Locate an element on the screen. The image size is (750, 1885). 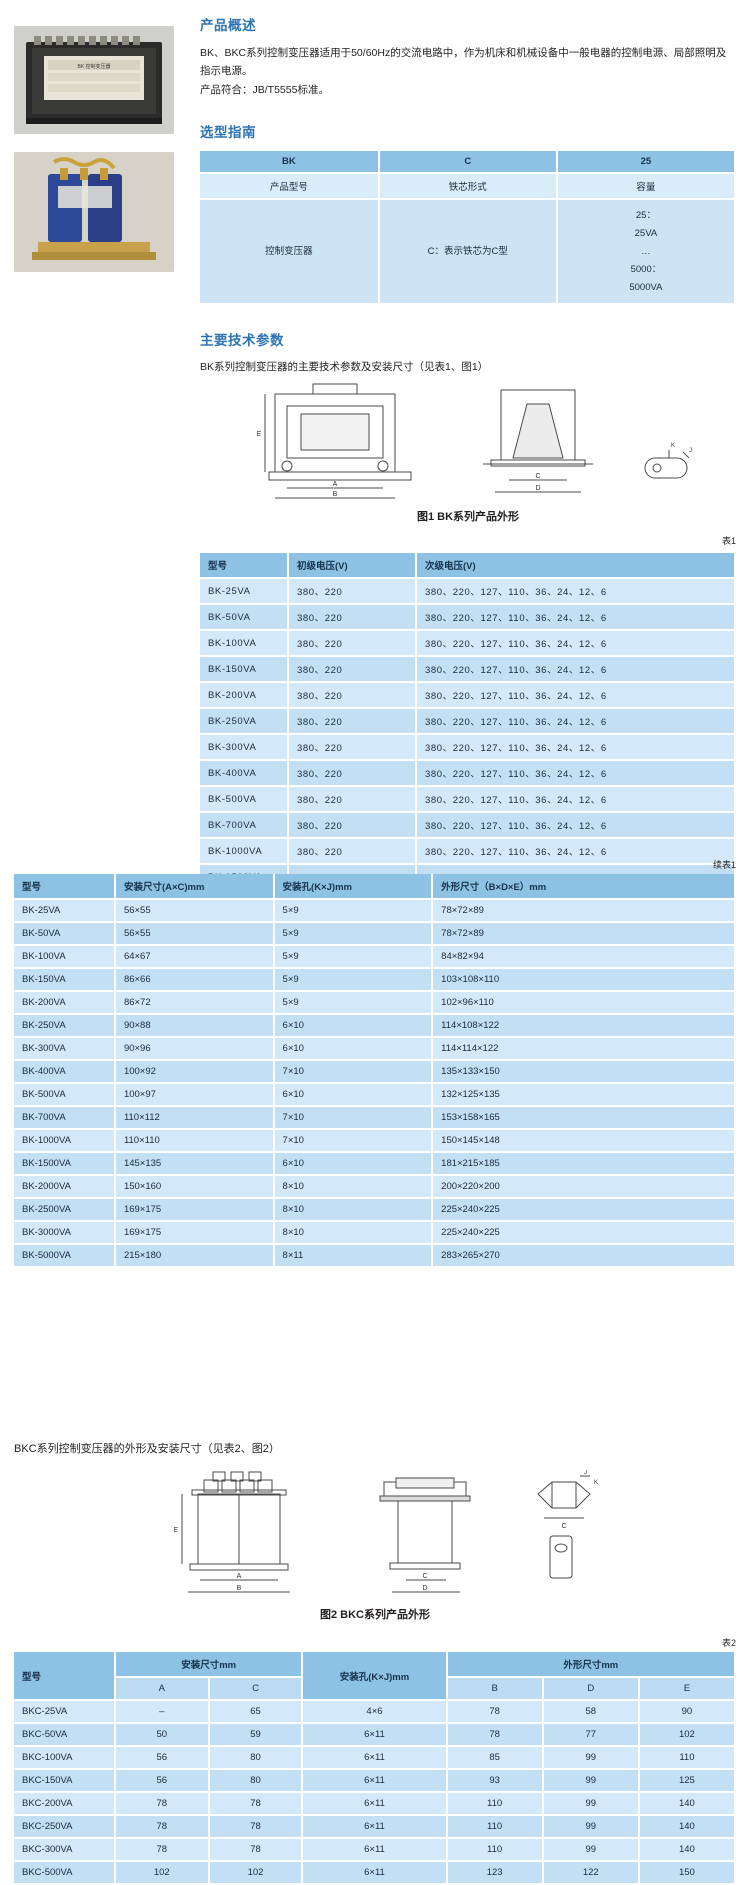
bkc-cell-model: BKC-150VA is located at coordinates (65, 1781).